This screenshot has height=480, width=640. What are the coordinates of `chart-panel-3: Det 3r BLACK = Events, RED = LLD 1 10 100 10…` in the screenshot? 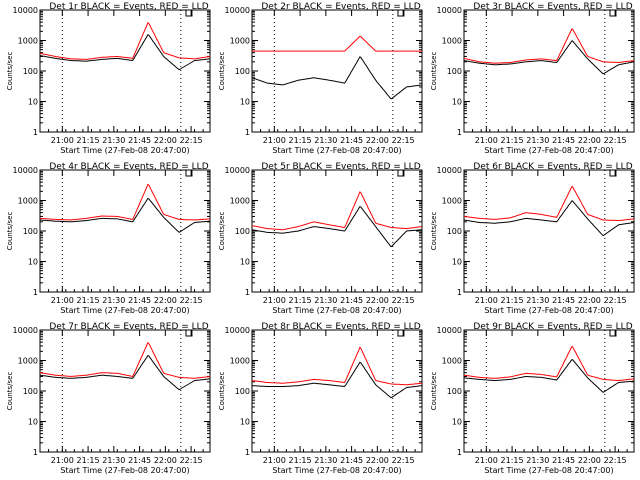 It's located at (532, 78).